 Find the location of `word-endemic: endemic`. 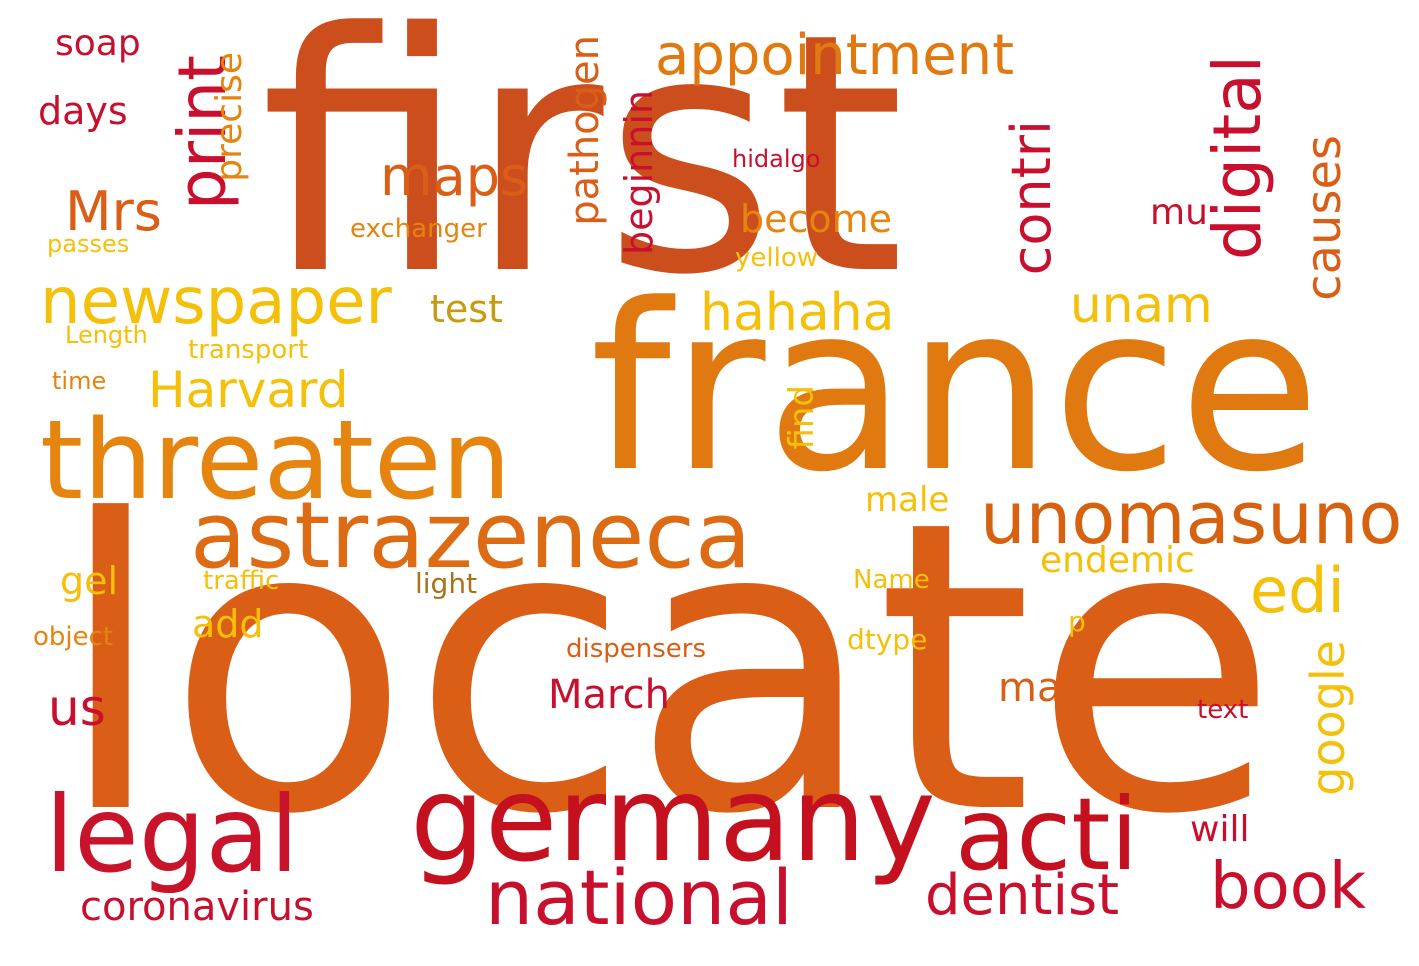

word-endemic: endemic is located at coordinates (1117, 560).